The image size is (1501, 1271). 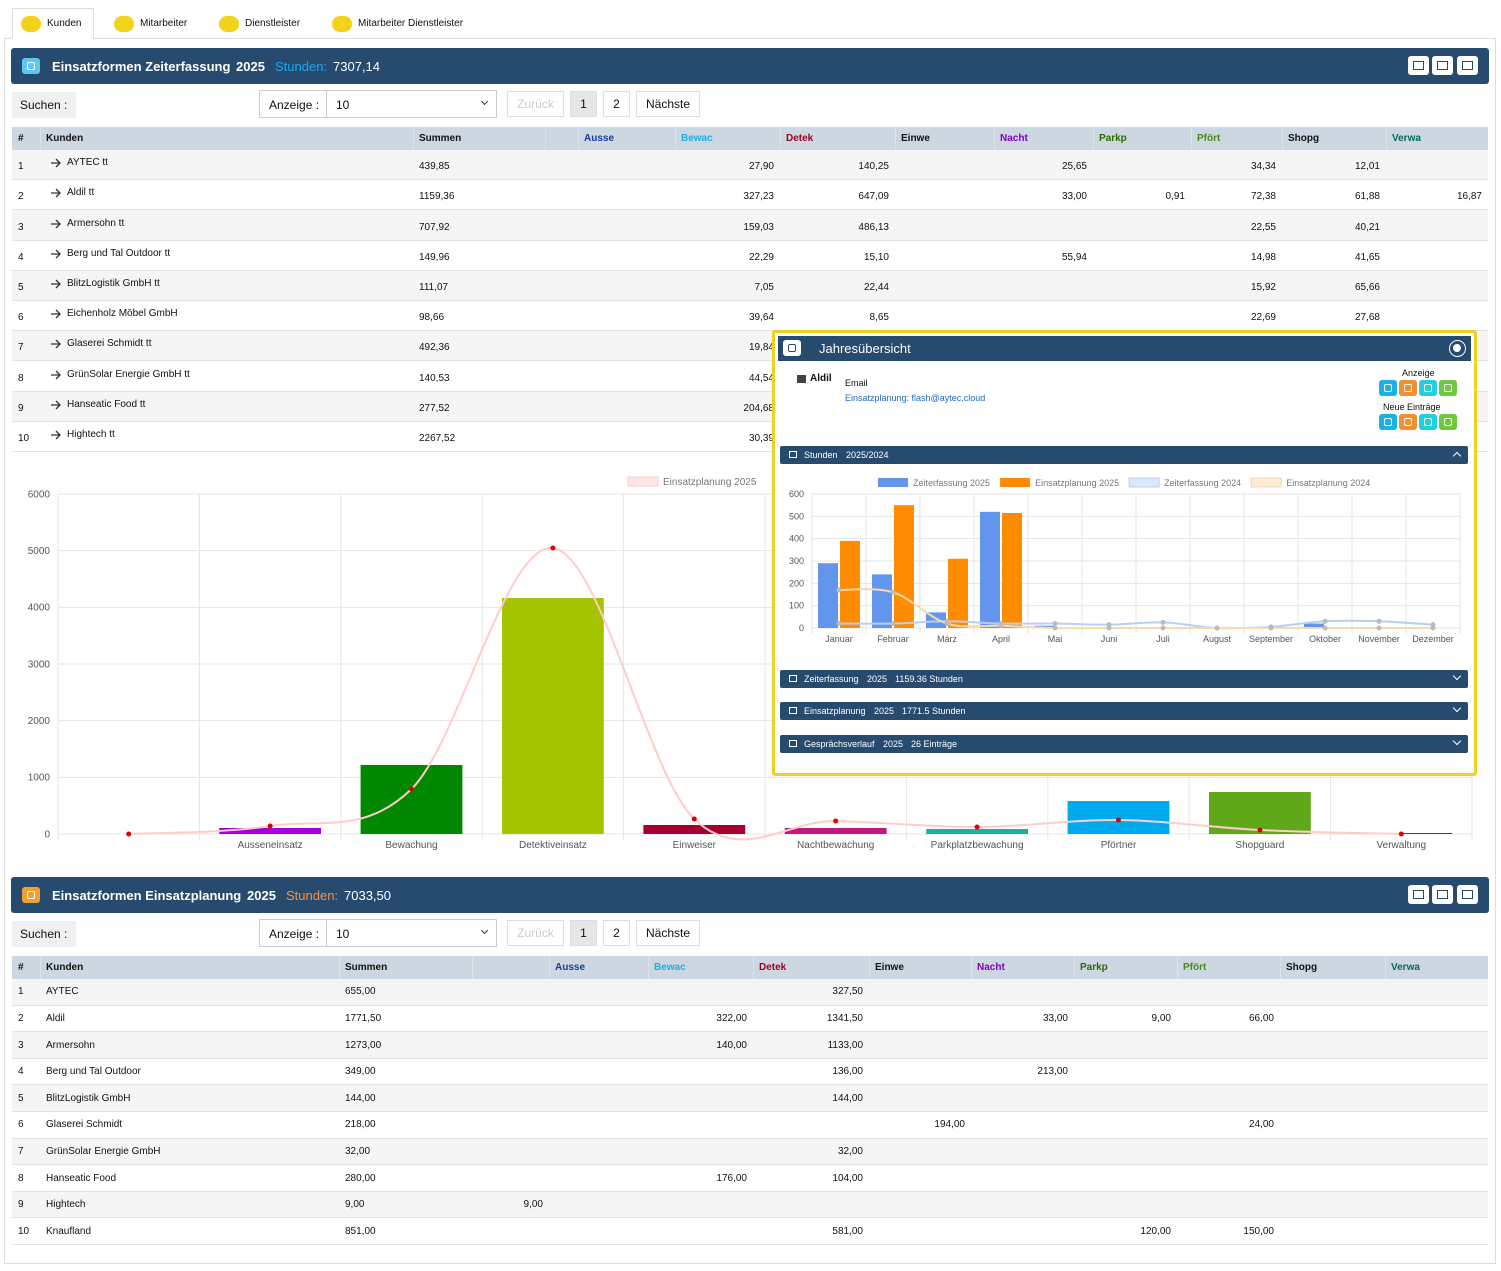 What do you see at coordinates (399, 23) in the screenshot?
I see `tab: Mitarbeiter Dienstleister` at bounding box center [399, 23].